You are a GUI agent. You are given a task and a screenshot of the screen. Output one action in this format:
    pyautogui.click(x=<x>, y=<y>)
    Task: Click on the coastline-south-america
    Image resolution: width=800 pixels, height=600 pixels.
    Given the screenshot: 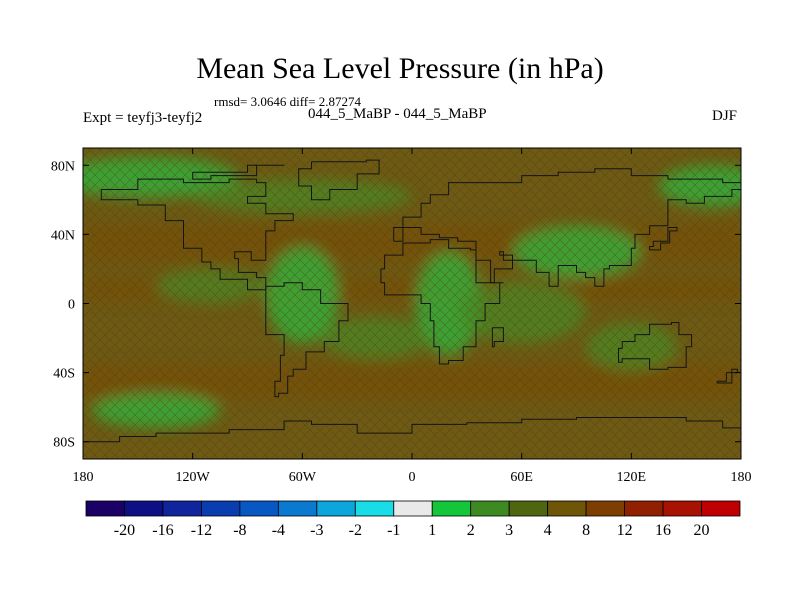 What is the action you would take?
    pyautogui.click(x=307, y=340)
    